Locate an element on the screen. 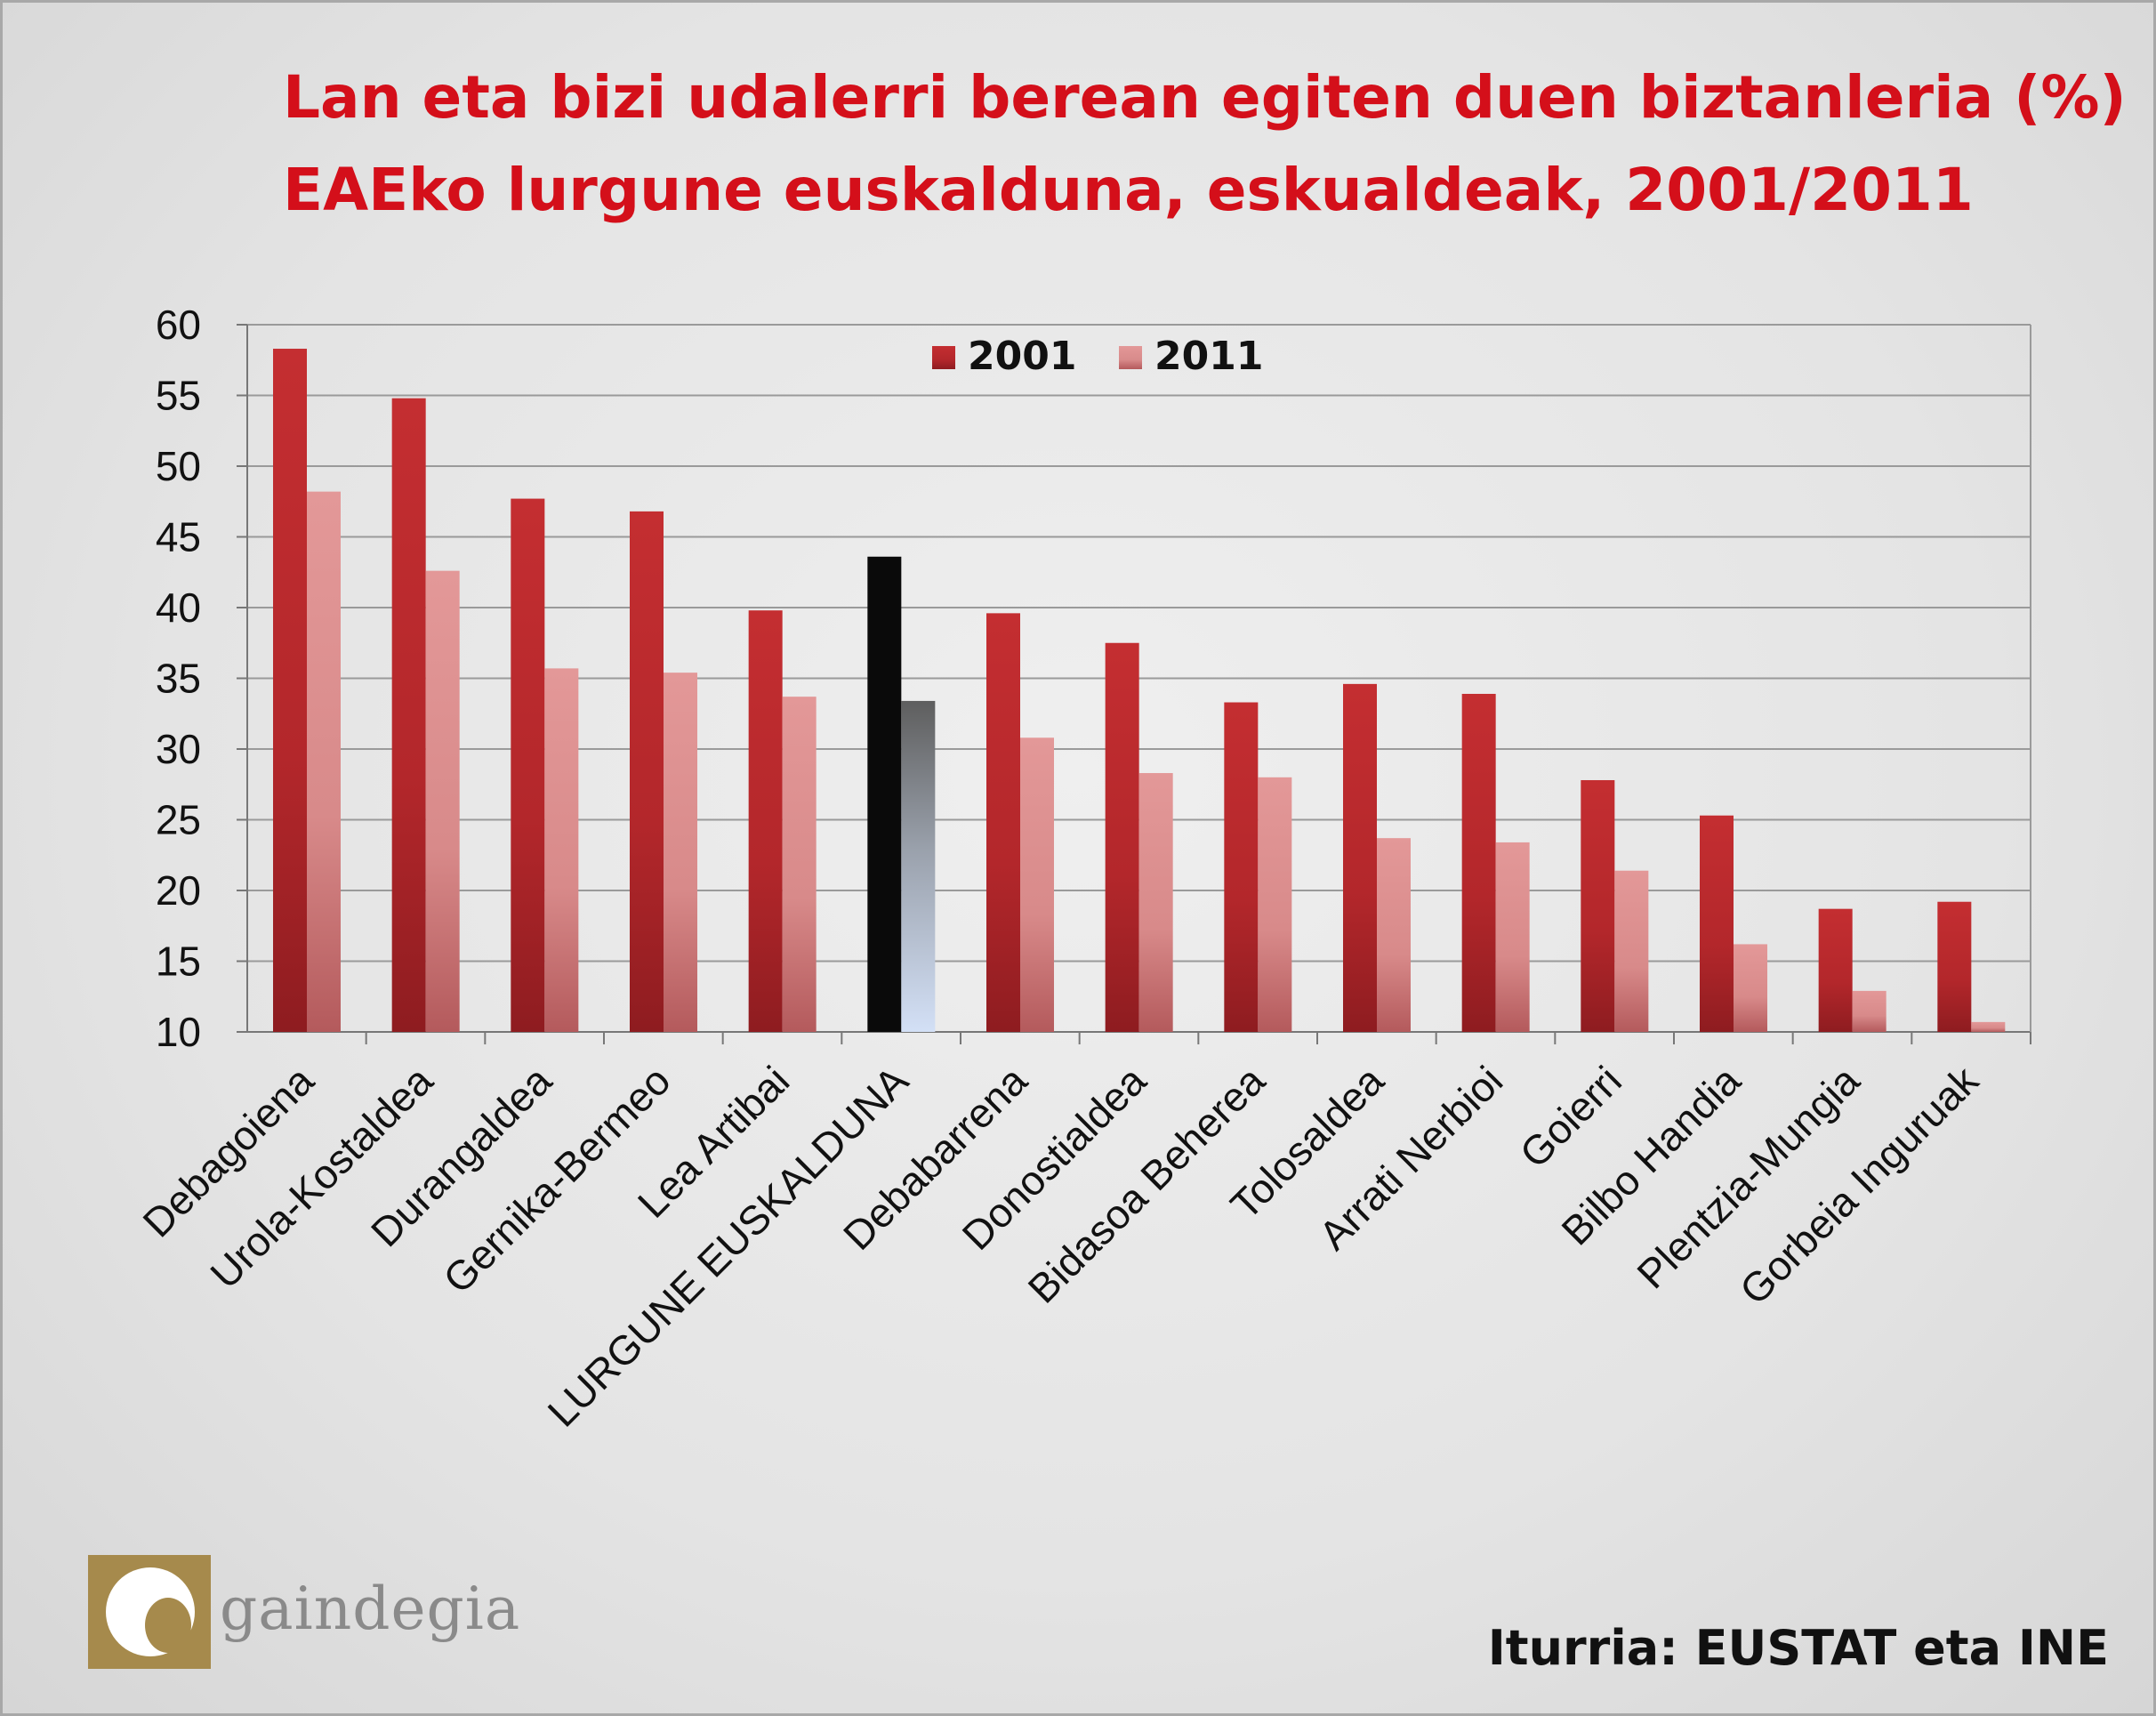 Image resolution: width=2156 pixels, height=1716 pixels. y-tick-label-15: 15 is located at coordinates (179, 962).